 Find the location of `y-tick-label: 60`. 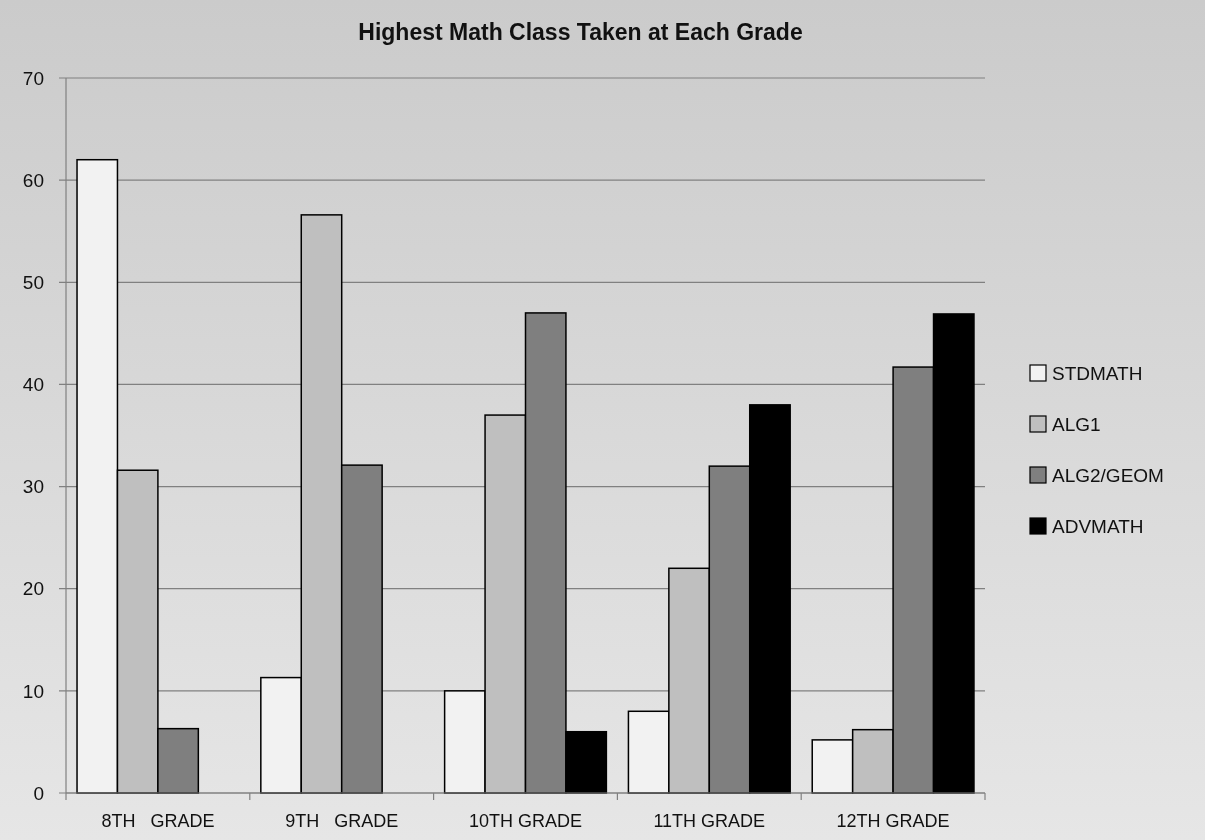

y-tick-label: 60 is located at coordinates (33, 180).